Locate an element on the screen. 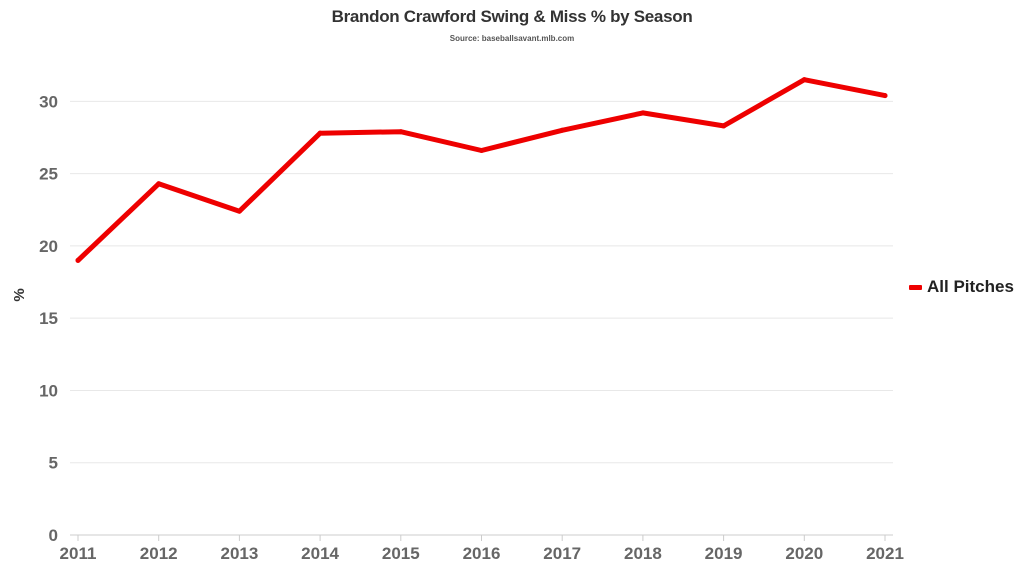  x-tick-label: 2015 is located at coordinates (401, 553).